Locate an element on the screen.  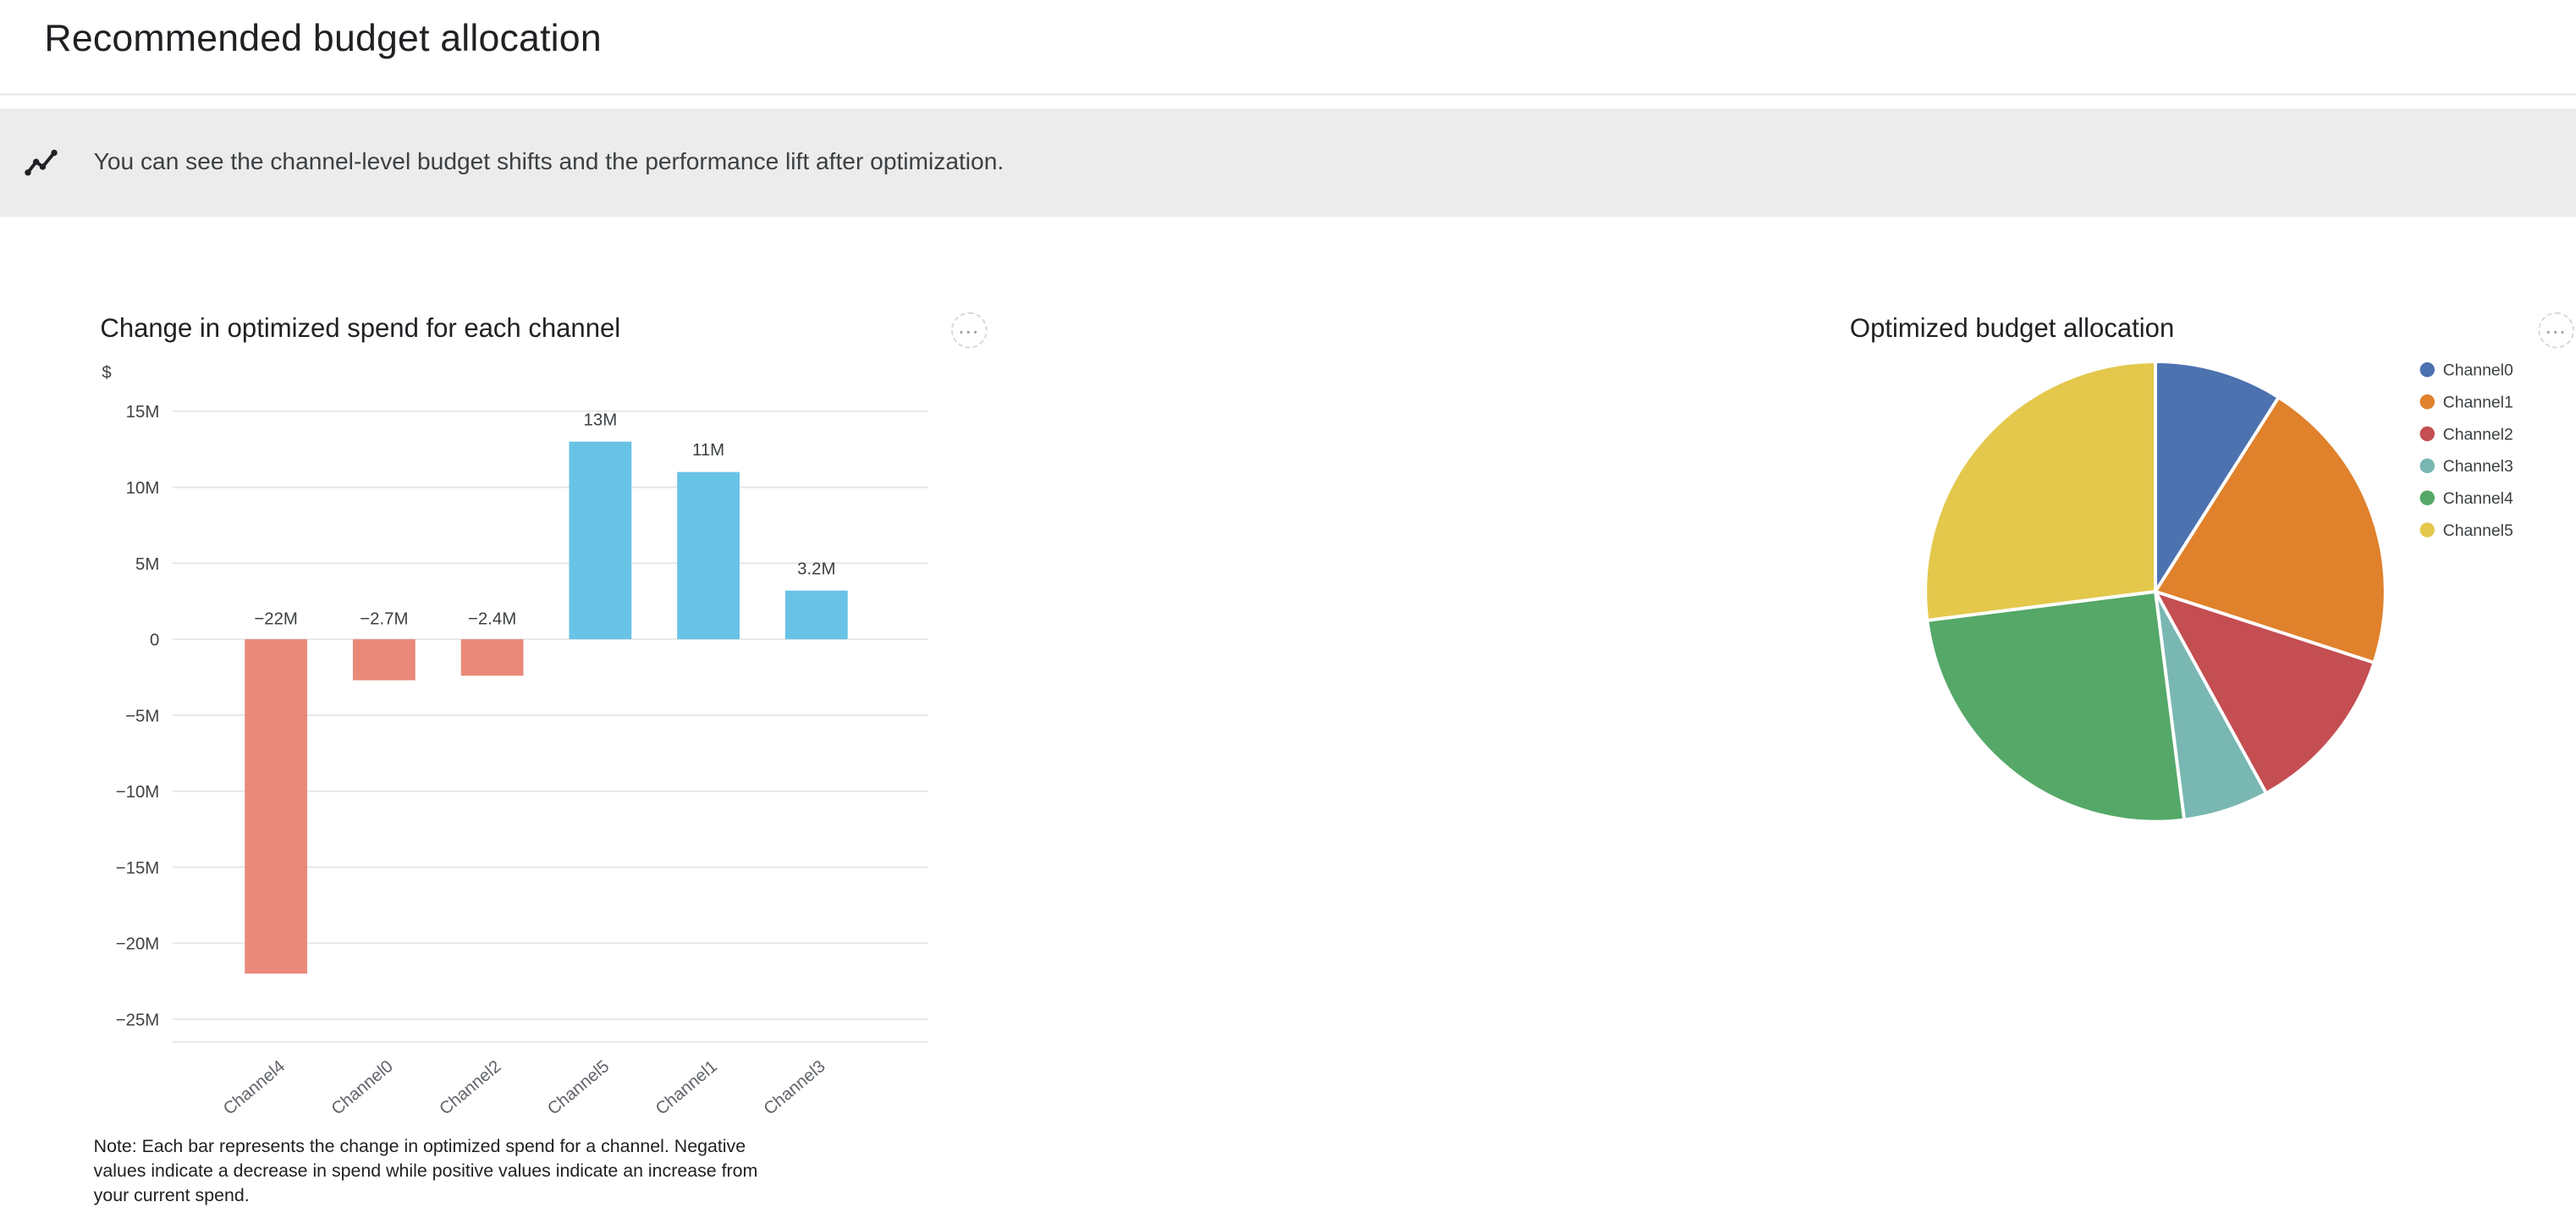
allocation-chart-menu-button: ⋯ is located at coordinates (2556, 330).